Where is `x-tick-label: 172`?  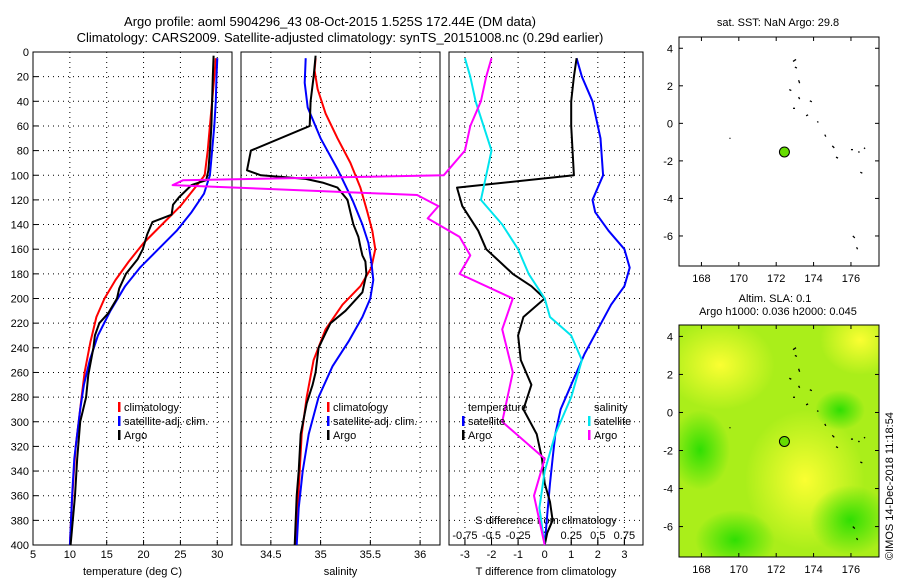
x-tick-label: 172 is located at coordinates (776, 279).